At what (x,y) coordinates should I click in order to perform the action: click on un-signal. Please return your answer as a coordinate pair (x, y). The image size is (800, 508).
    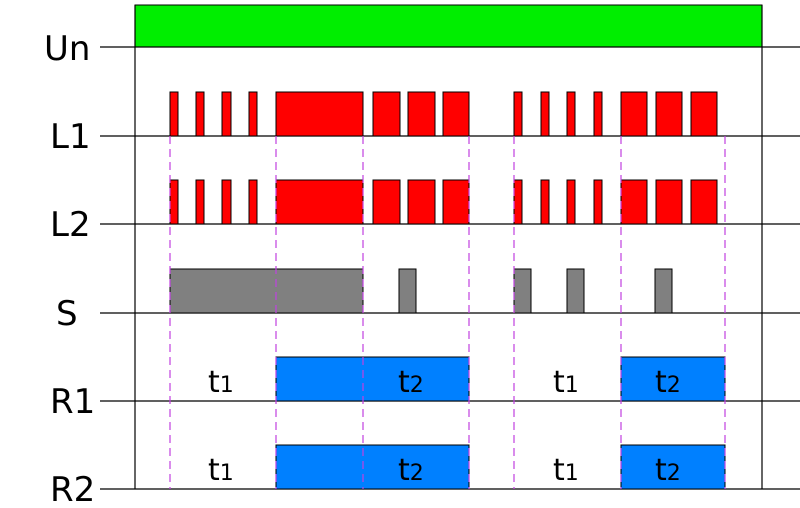
    Looking at the image, I should click on (448, 26).